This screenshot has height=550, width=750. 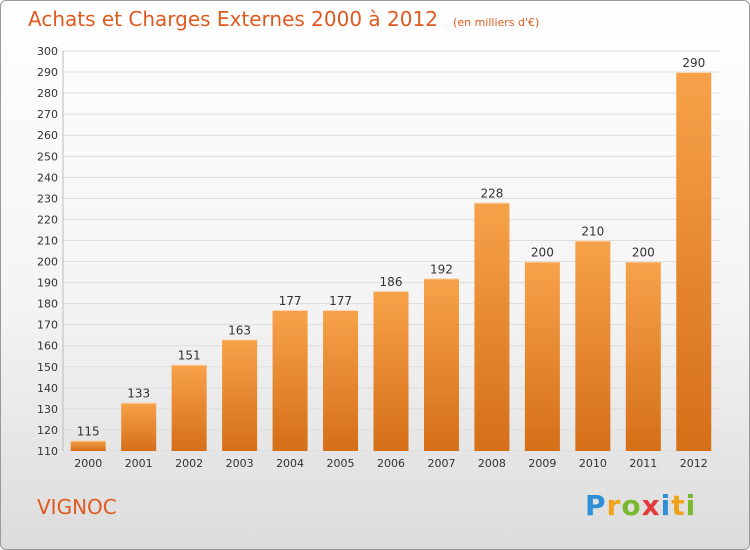 What do you see at coordinates (47, 240) in the screenshot?
I see `y-tick-label: 210` at bounding box center [47, 240].